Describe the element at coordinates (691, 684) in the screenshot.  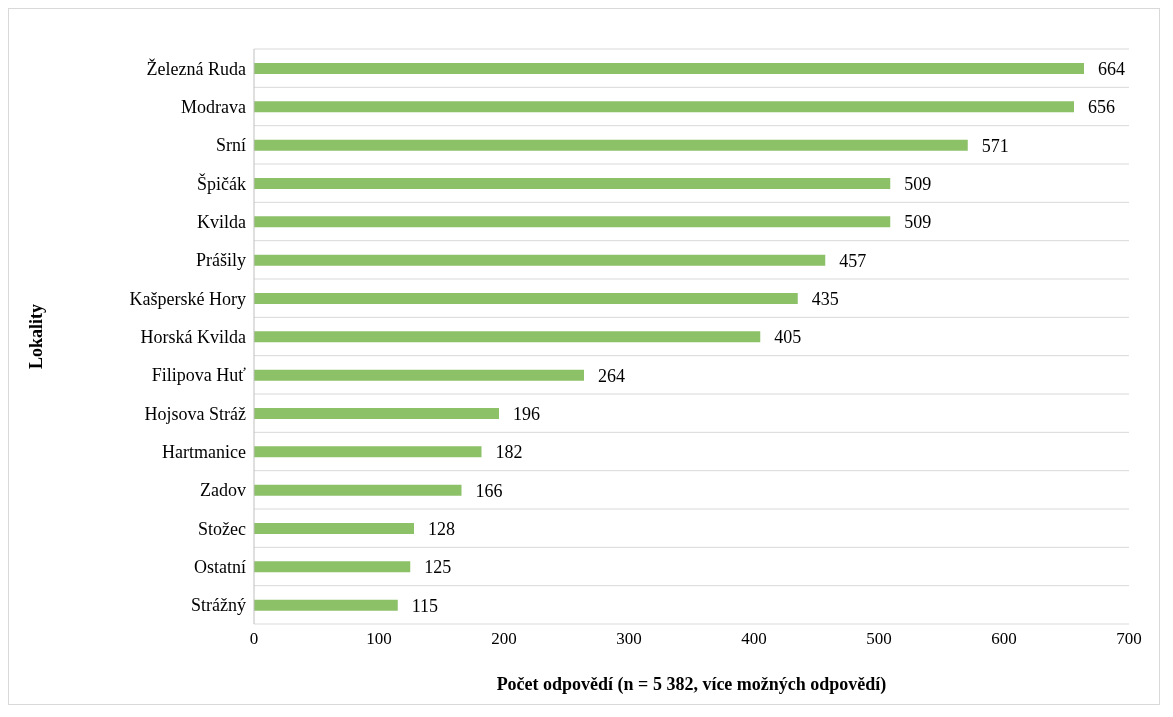
I see `x-axis-title: Počet odpovědí (n = 5 382, více možných odpovědí)` at that location.